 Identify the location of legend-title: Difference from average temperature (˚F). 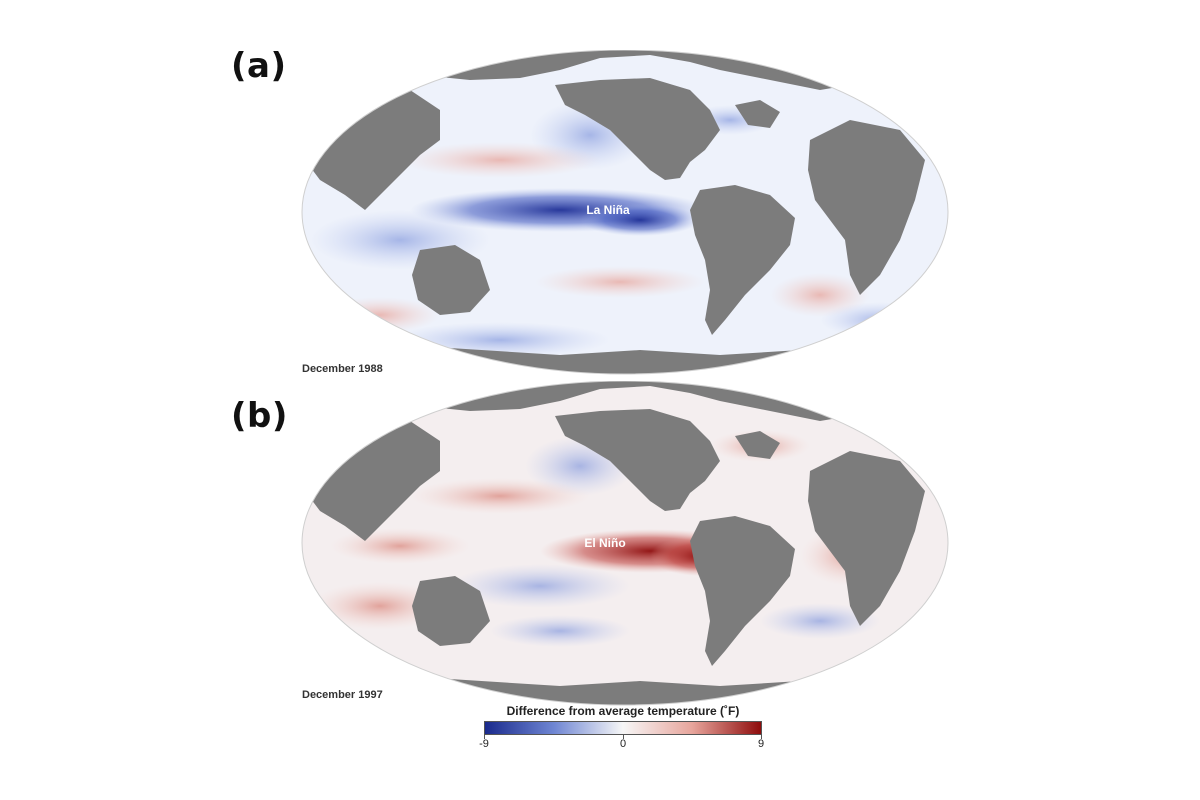
(623, 711).